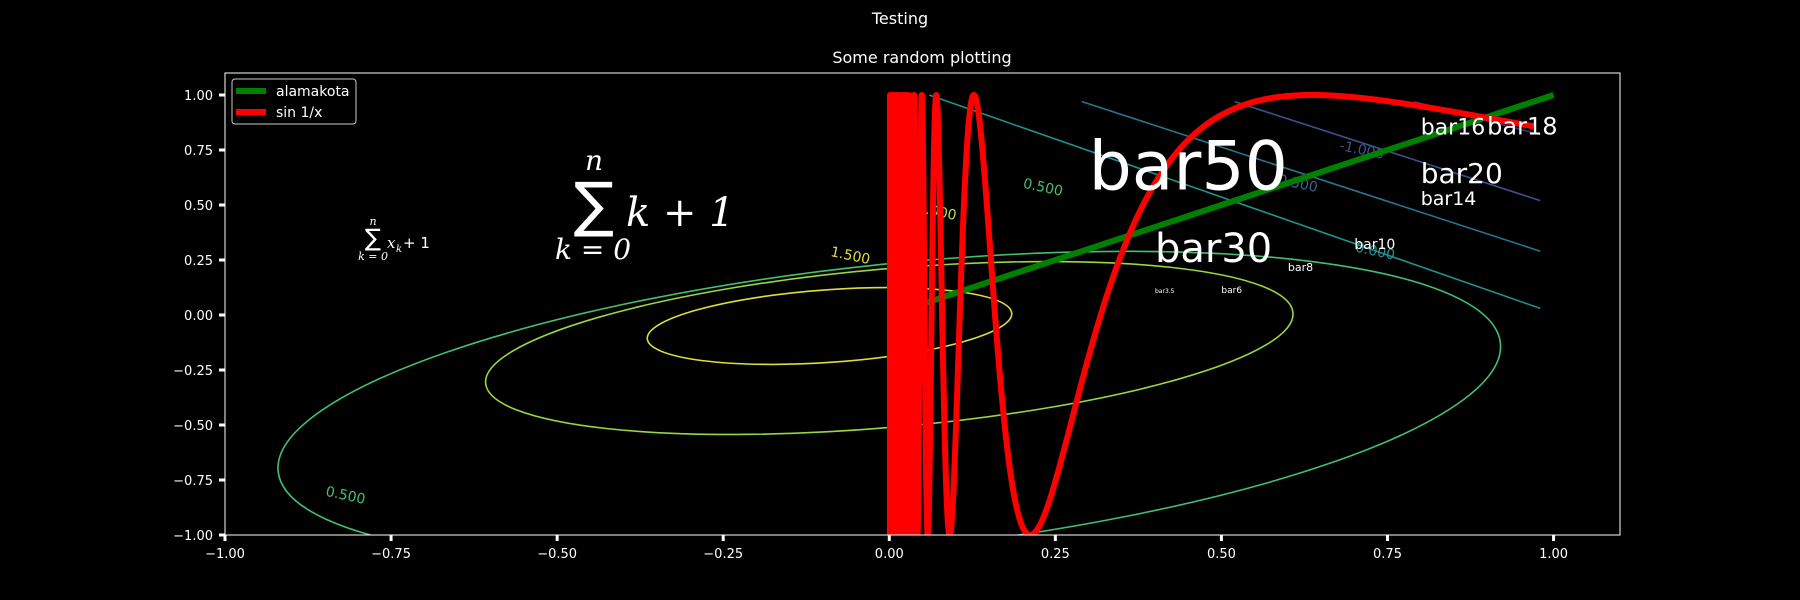  I want to click on annotation-bar20: bar20, so click(1462, 173).